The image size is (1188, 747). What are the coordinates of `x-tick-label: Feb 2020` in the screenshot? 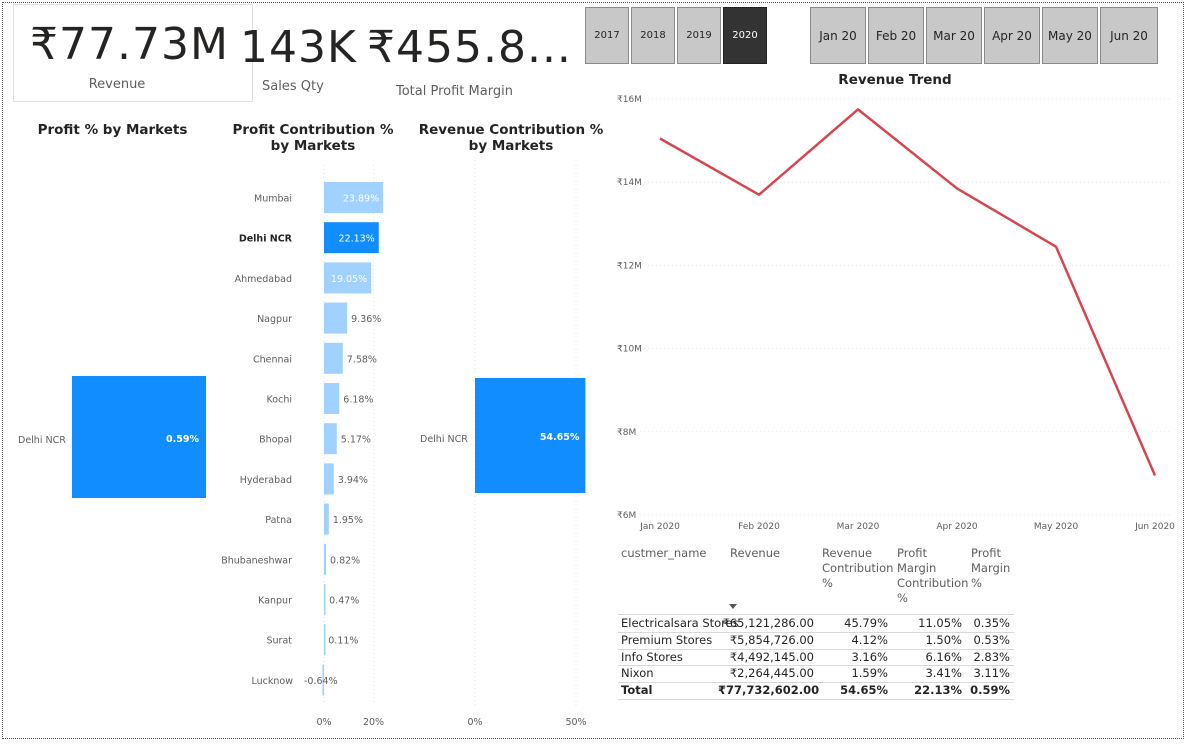 It's located at (759, 527).